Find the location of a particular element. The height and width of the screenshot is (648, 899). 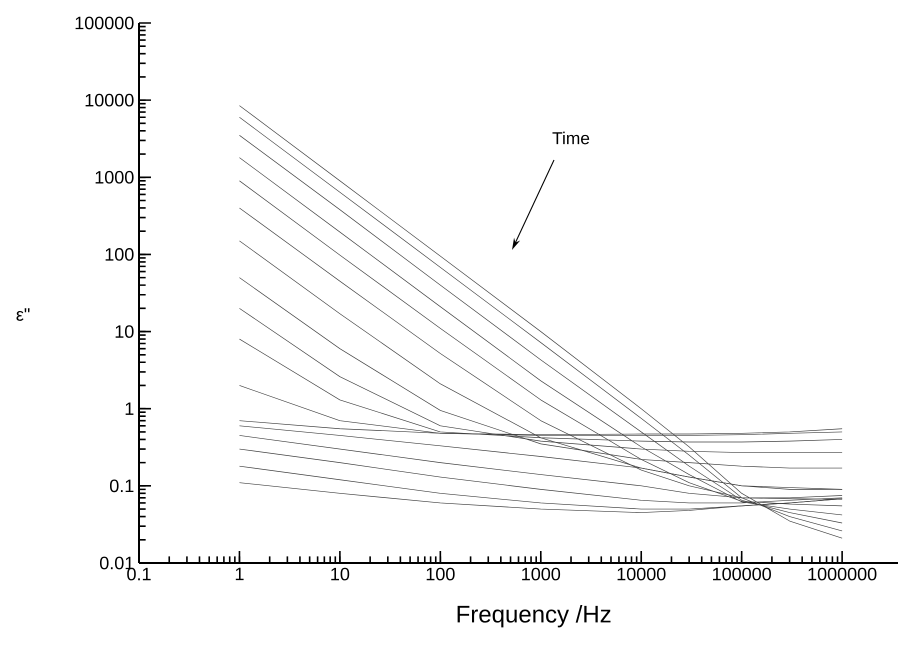

x-tick-label: 1 is located at coordinates (240, 574).